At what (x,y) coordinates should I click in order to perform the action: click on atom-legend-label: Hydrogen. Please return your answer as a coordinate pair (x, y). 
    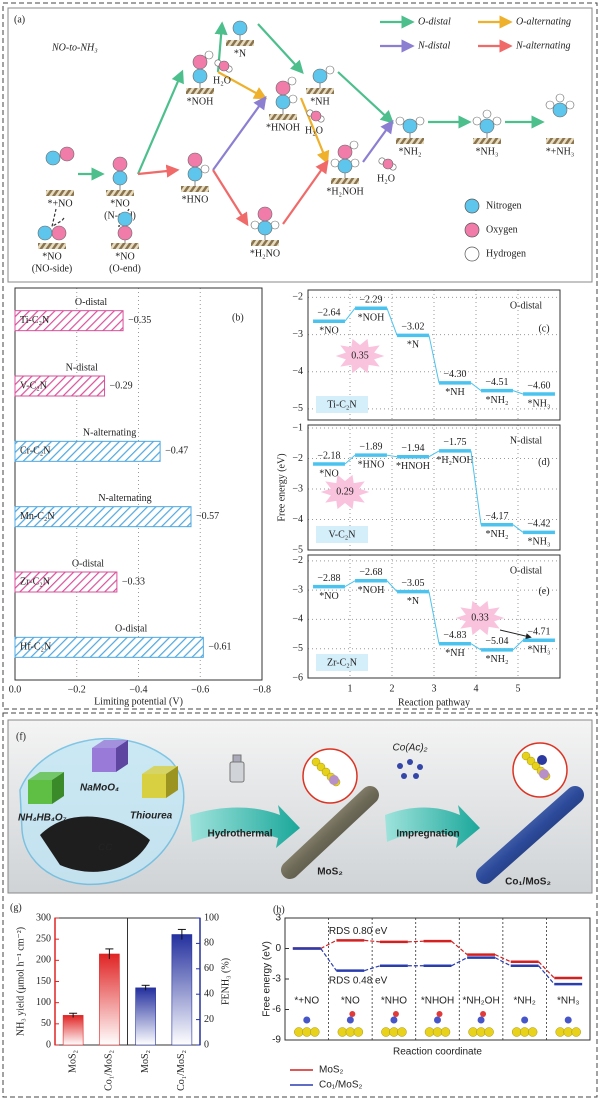
    Looking at the image, I should click on (506, 253).